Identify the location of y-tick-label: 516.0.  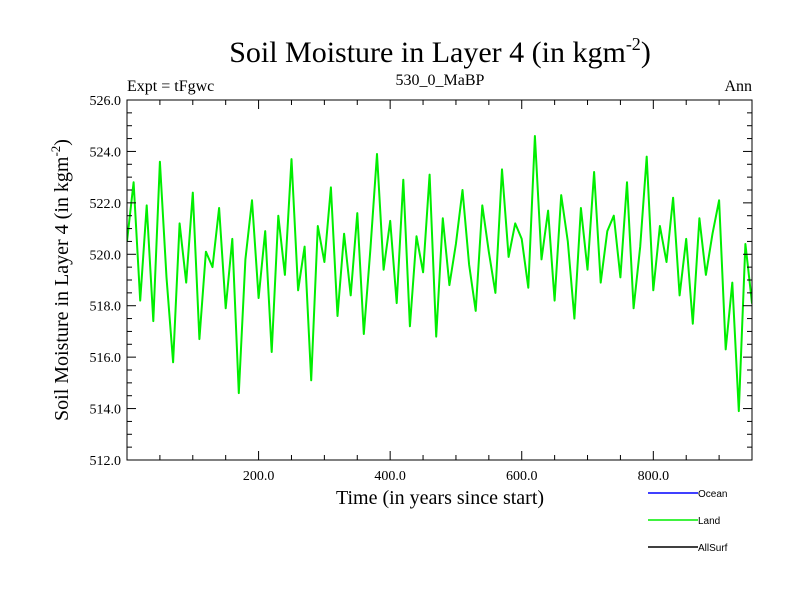
(106, 358).